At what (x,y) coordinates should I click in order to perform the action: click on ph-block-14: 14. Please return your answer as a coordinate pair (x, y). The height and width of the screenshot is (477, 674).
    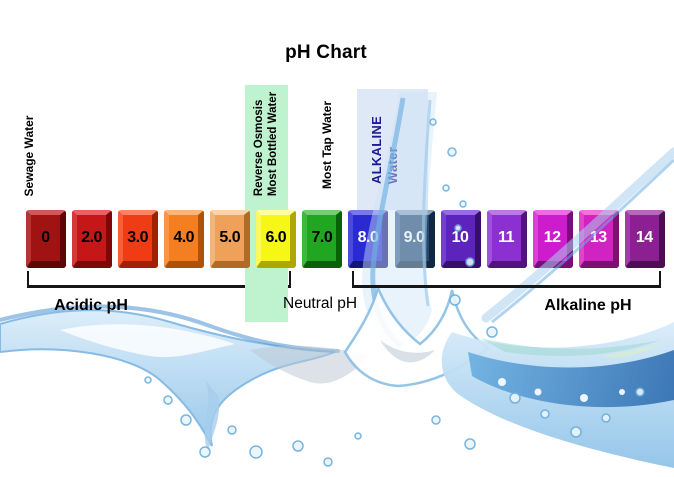
    Looking at the image, I should click on (644, 239).